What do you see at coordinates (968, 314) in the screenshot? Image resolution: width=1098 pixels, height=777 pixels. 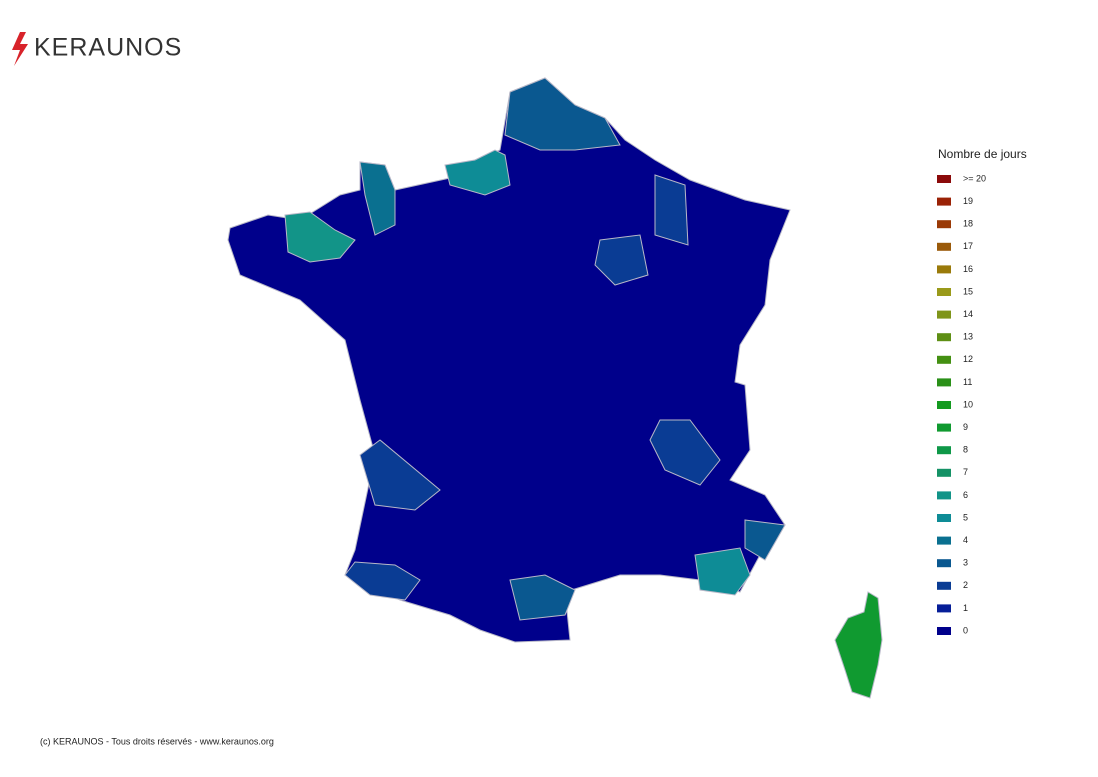 I see `legend-label: 14` at bounding box center [968, 314].